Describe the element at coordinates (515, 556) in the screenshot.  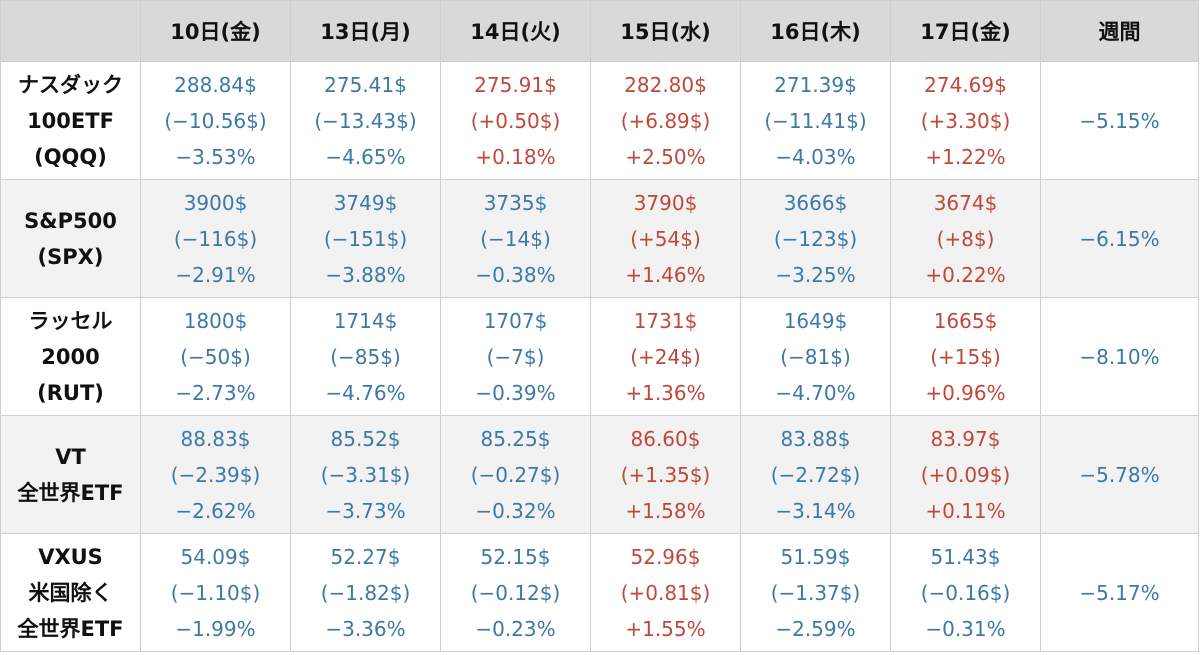
I see `cell-price: 52.15$` at that location.